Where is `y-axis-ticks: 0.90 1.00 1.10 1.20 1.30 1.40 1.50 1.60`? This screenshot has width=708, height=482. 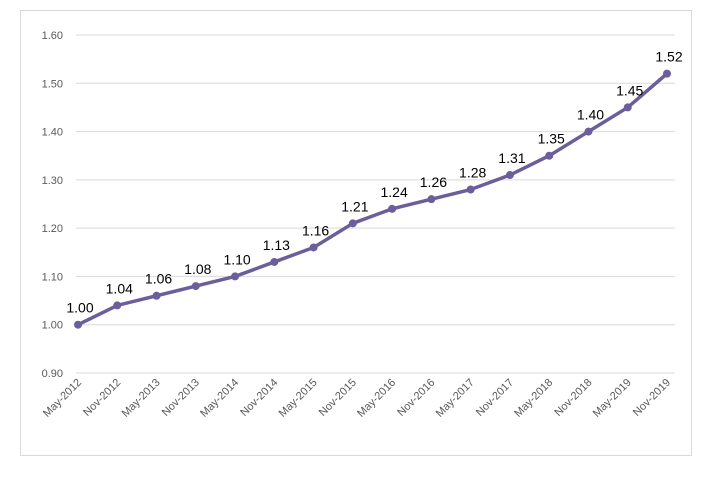
y-axis-ticks: 0.90 1.00 1.10 1.20 1.30 1.40 1.50 1.60 is located at coordinates (52, 205).